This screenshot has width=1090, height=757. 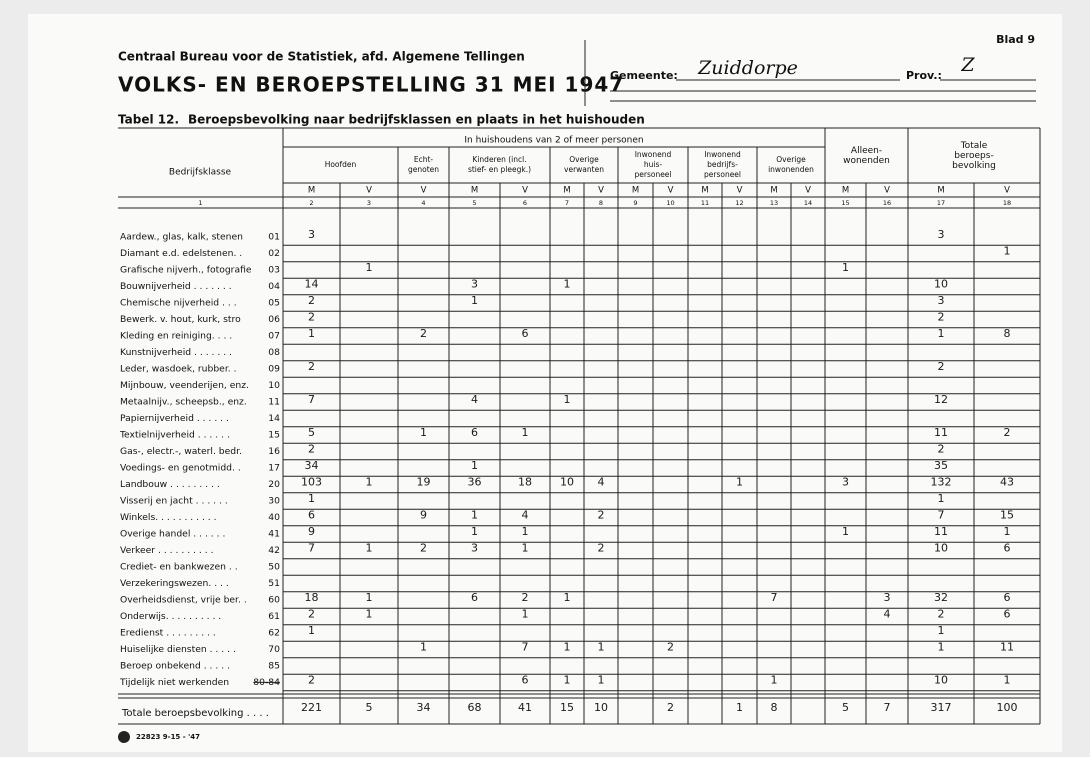 I want to click on row-code: 15, so click(x=274, y=435).